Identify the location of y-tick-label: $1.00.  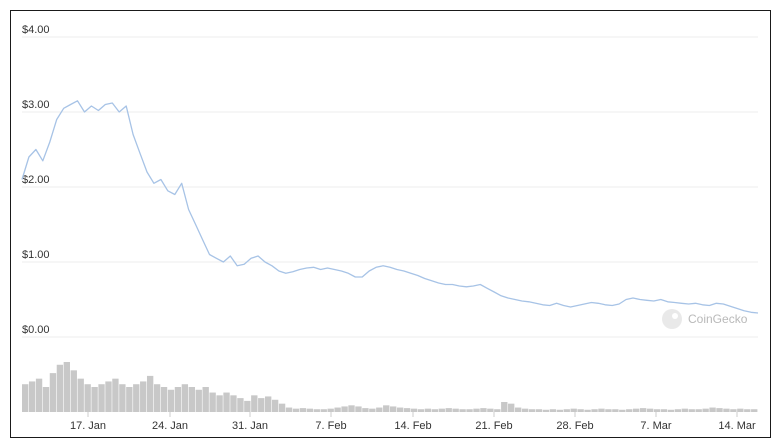
(36, 255).